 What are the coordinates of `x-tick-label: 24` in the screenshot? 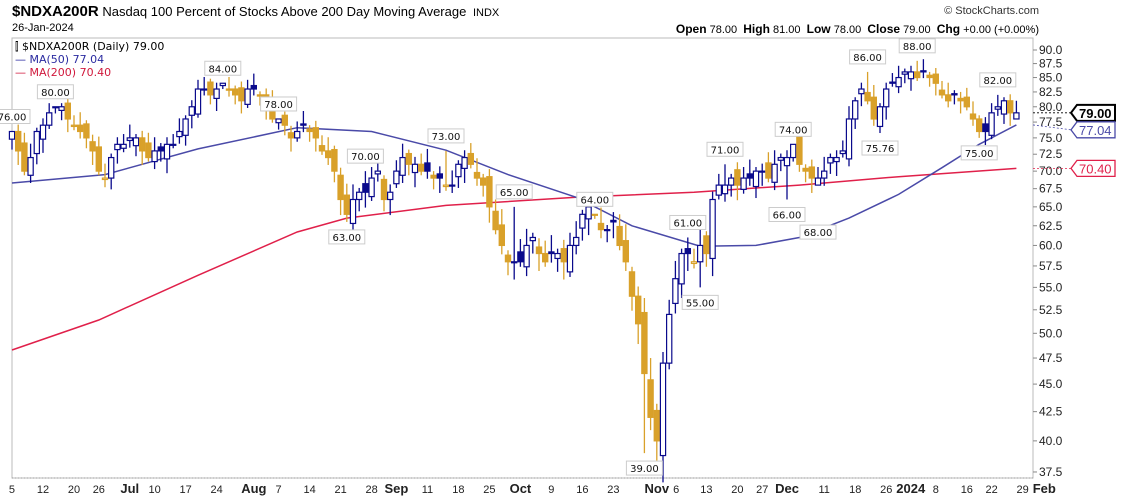 It's located at (217, 490).